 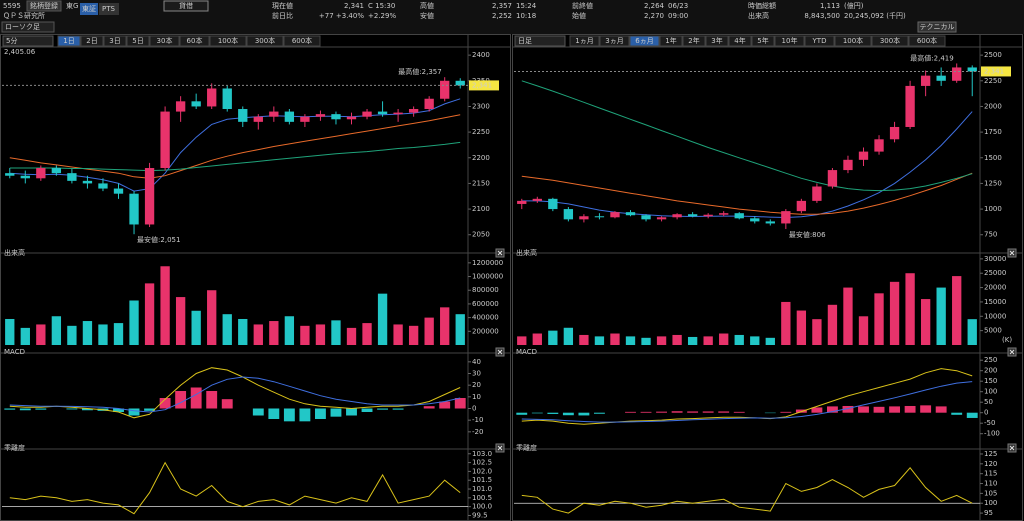 I want to click on range-label: YTD, so click(x=819, y=41).